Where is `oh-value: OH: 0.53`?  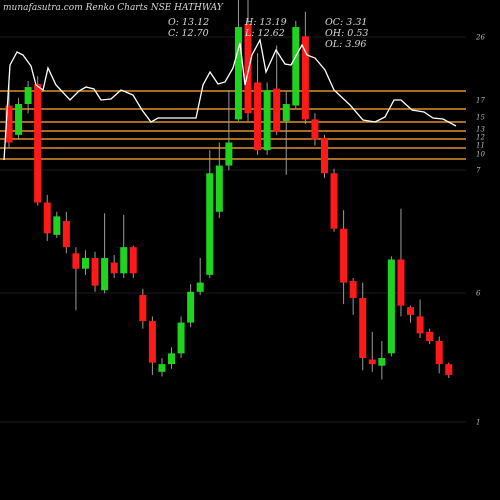
oh-value: OH: 0.53 is located at coordinates (347, 33).